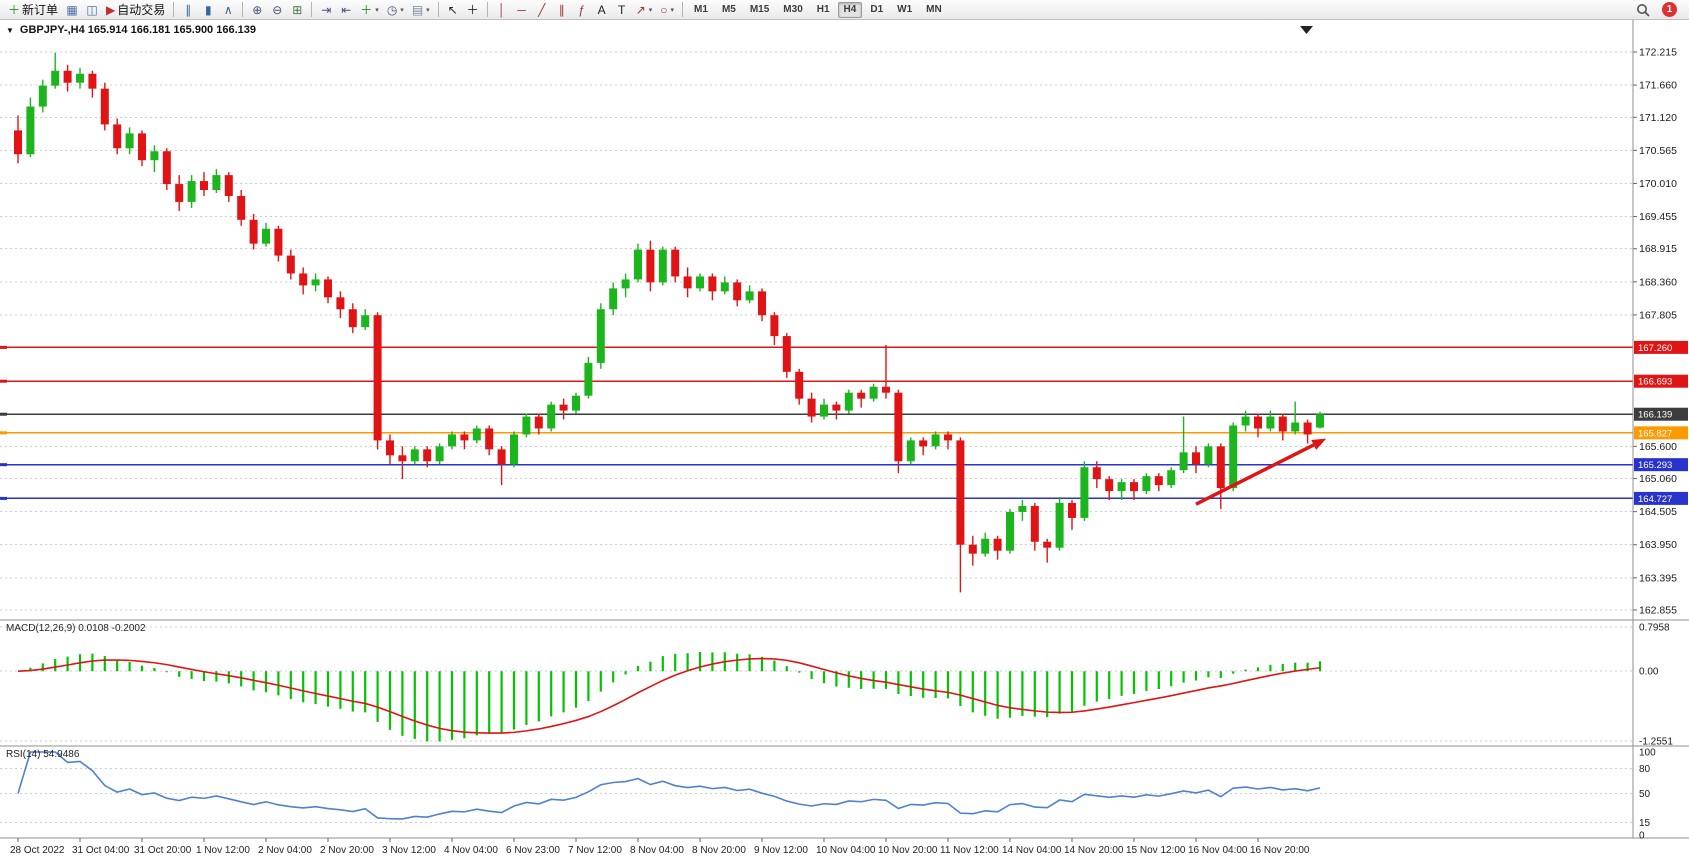  What do you see at coordinates (208, 10) in the screenshot?
I see `candlestick-chart-button: ▮` at bounding box center [208, 10].